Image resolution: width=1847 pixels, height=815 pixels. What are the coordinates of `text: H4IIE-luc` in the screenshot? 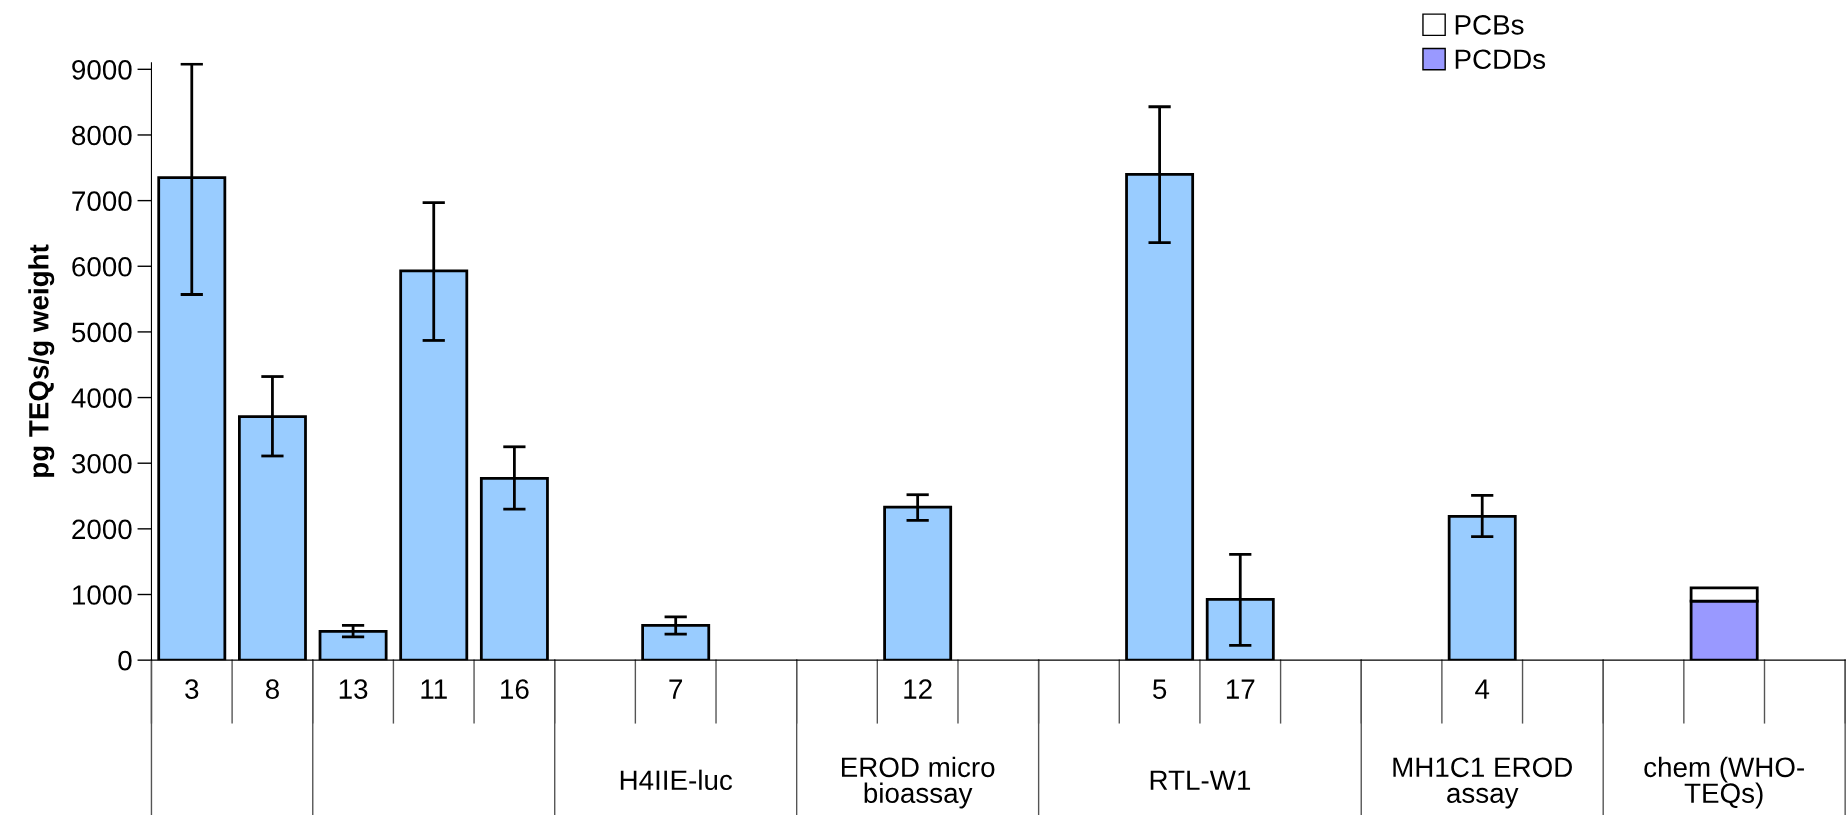 It's located at (676, 780).